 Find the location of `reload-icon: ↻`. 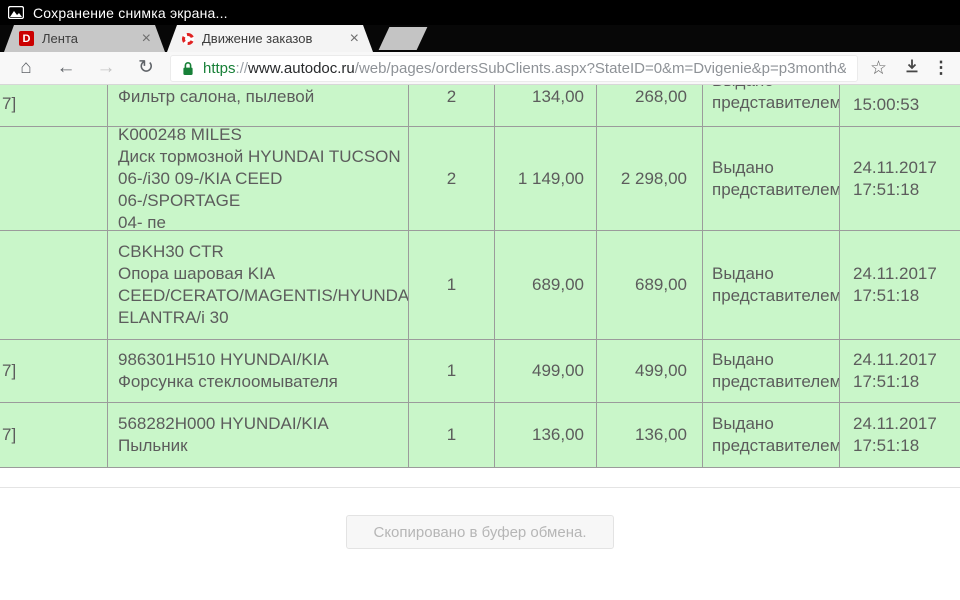

reload-icon: ↻ is located at coordinates (146, 67).